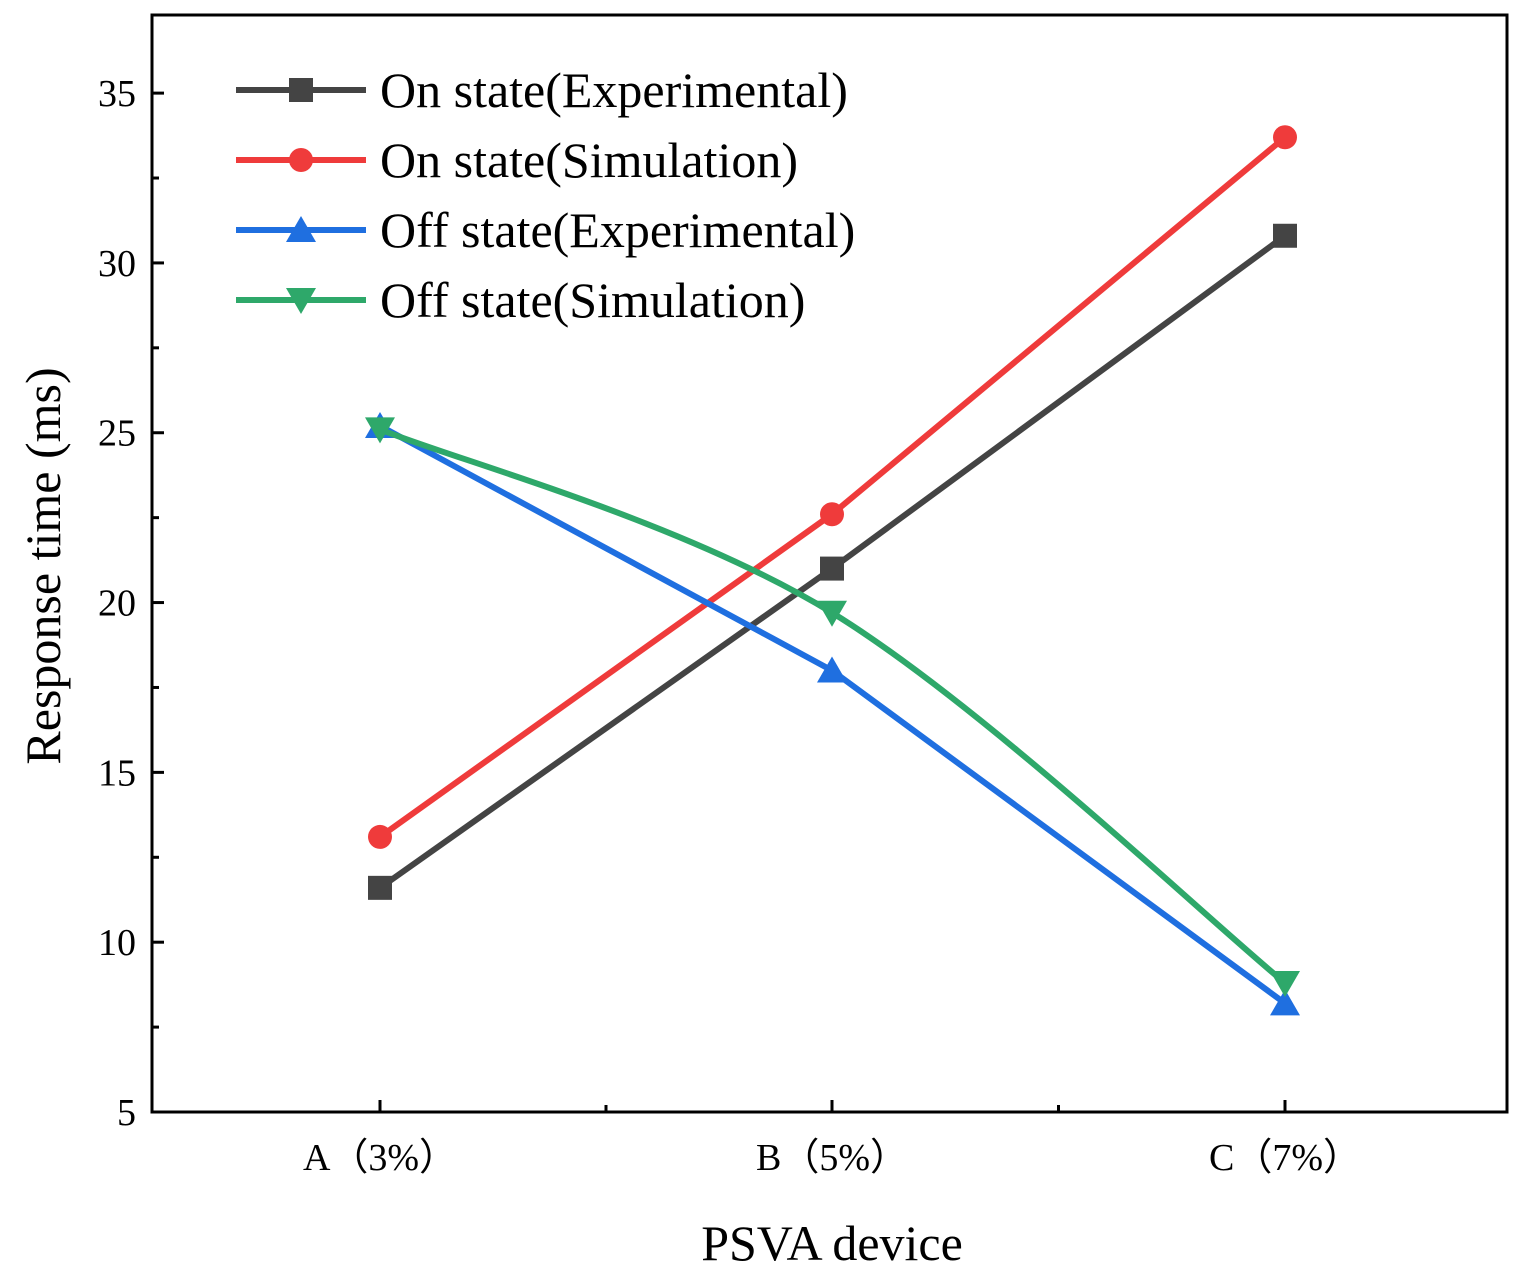  Describe the element at coordinates (589, 160) in the screenshot. I see `legend-label: On state(Simulation)` at that location.